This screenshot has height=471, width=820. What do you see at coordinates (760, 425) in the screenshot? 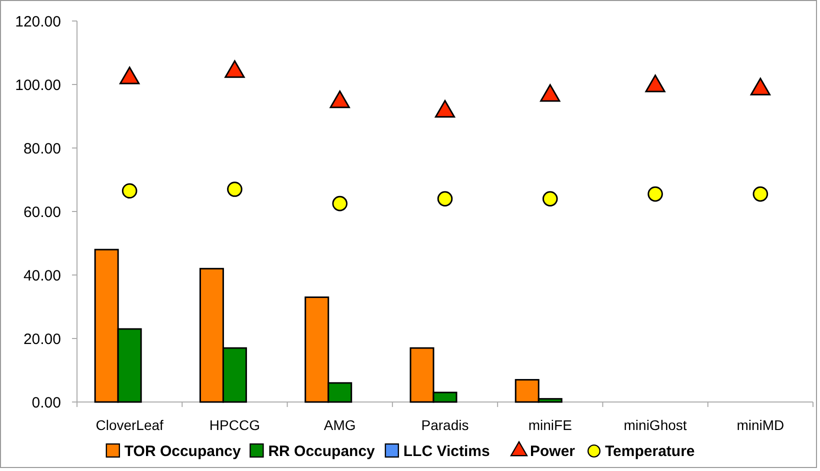
I see `x-tick-label: miniMD` at bounding box center [760, 425].